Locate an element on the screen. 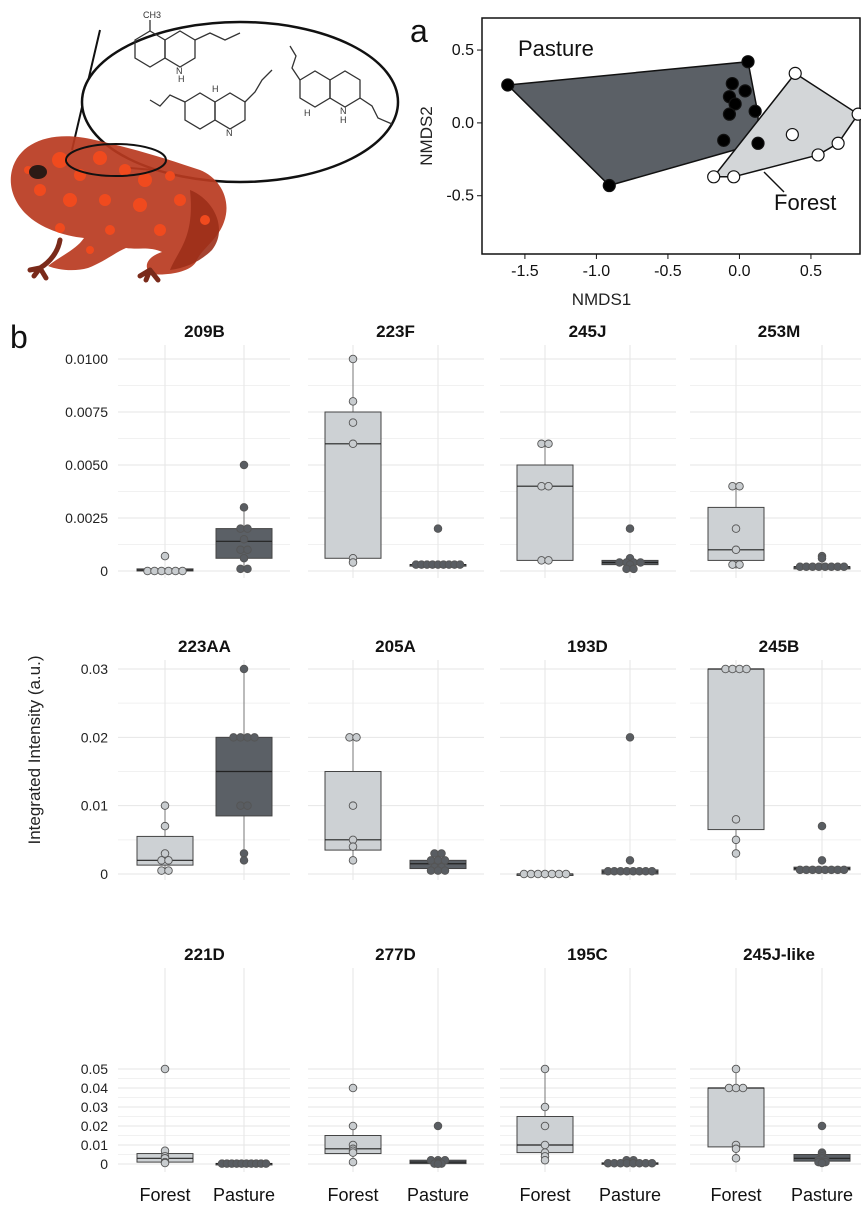  alkaloid-atom-labels: CH3 N H N H H N H is located at coordinates (245, 74).